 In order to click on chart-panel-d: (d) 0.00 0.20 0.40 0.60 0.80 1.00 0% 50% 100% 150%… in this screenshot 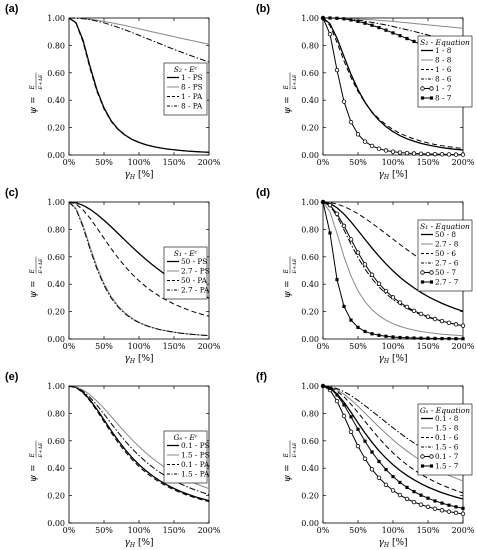, I will do `click(365, 276)`.